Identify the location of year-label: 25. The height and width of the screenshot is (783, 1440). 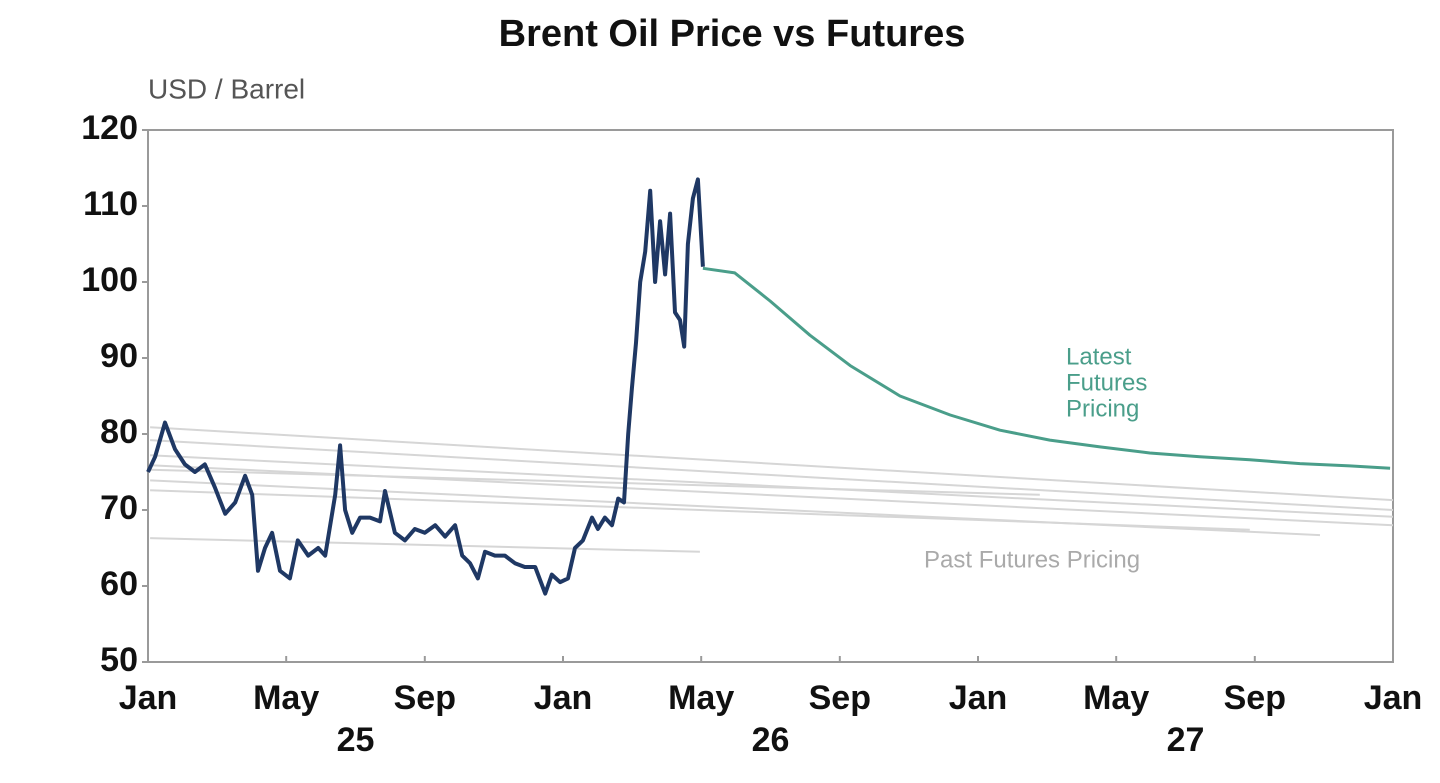
(356, 740).